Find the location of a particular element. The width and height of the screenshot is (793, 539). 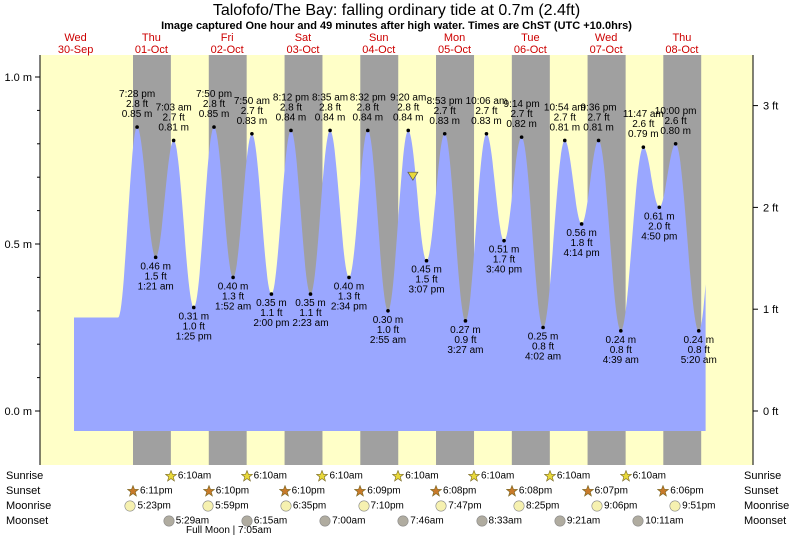

day-header-date: 02-Oct is located at coordinates (227, 50).